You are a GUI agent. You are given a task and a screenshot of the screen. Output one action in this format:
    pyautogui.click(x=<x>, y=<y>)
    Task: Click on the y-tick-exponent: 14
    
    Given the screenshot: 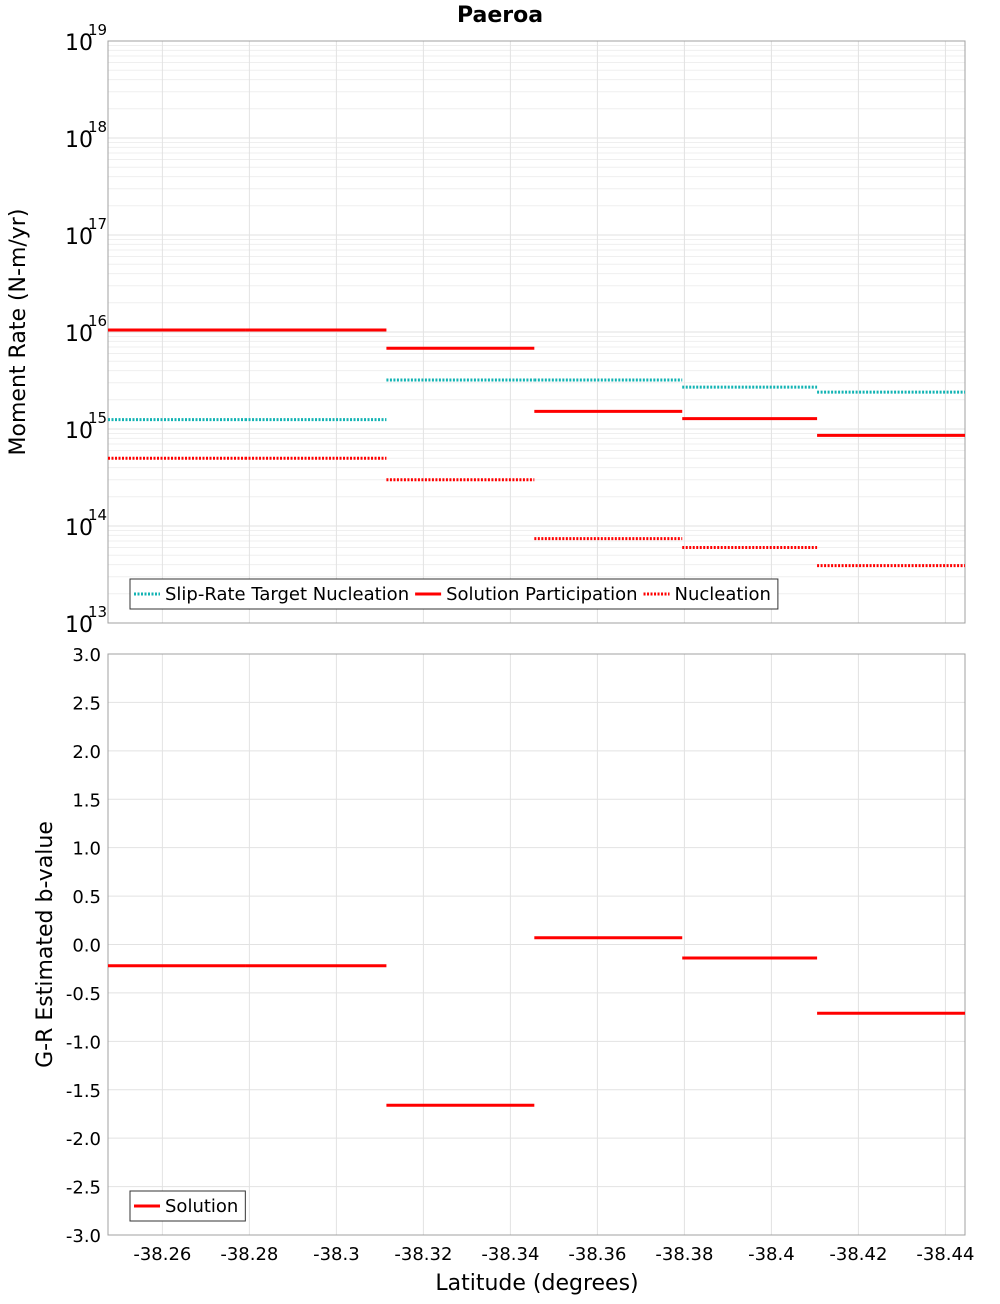 What is the action you would take?
    pyautogui.click(x=97, y=515)
    